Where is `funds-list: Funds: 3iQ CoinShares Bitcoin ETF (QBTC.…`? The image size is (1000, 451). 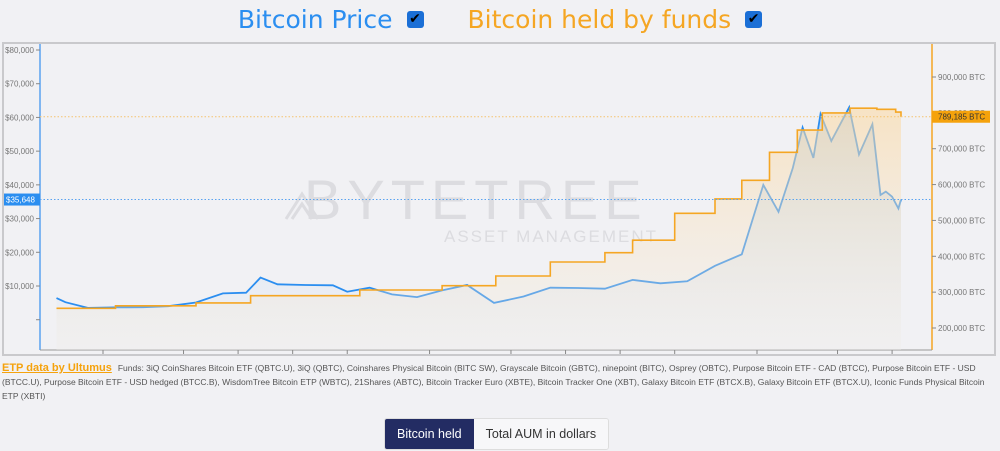
funds-list: Funds: 3iQ CoinShares Bitcoin ETF (QBTC.… is located at coordinates (493, 382).